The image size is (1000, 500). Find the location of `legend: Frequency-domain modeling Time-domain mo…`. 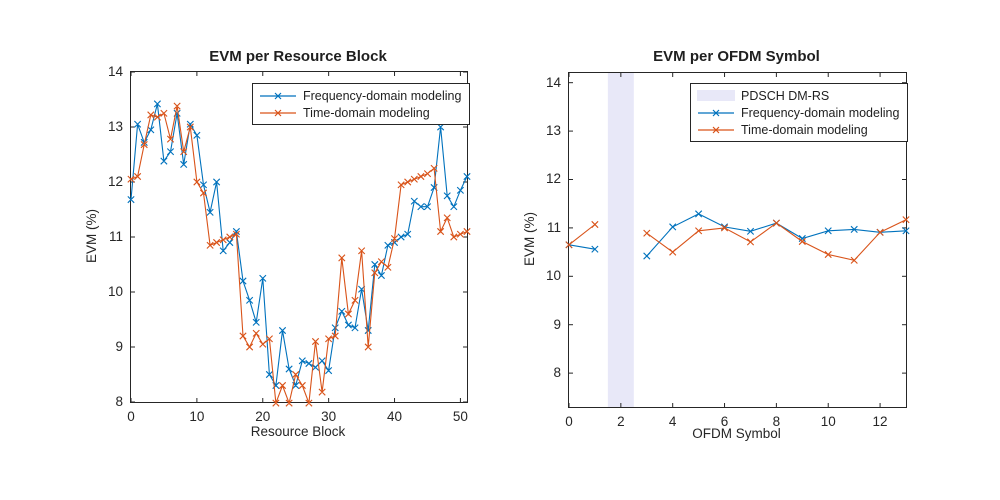

legend: Frequency-domain modeling Time-domain mo… is located at coordinates (361, 104).